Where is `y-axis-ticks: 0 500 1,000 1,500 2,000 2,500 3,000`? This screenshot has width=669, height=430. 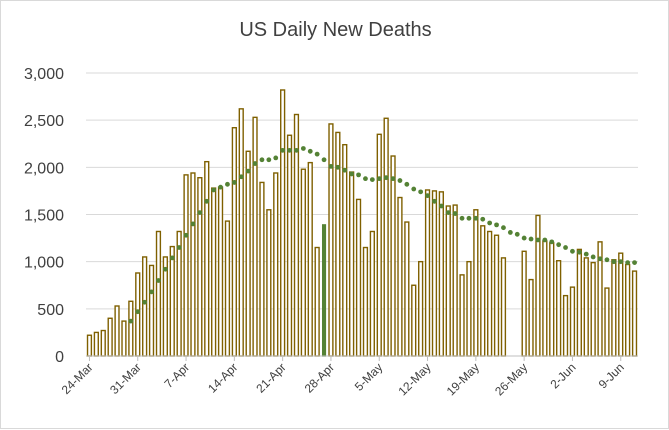
y-axis-ticks: 0 500 1,000 1,500 2,000 2,500 3,000 is located at coordinates (44, 216).